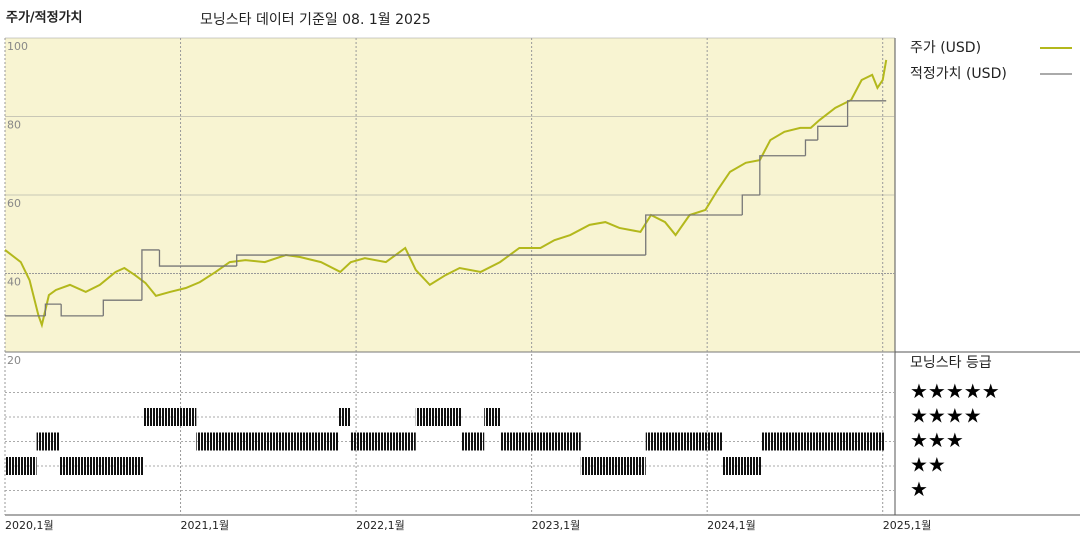 This screenshot has width=1080, height=540. Describe the element at coordinates (315, 20) in the screenshot. I see `chart-subtitle: 모닝스타 데이터 기준일 08. 1월 2025` at that location.